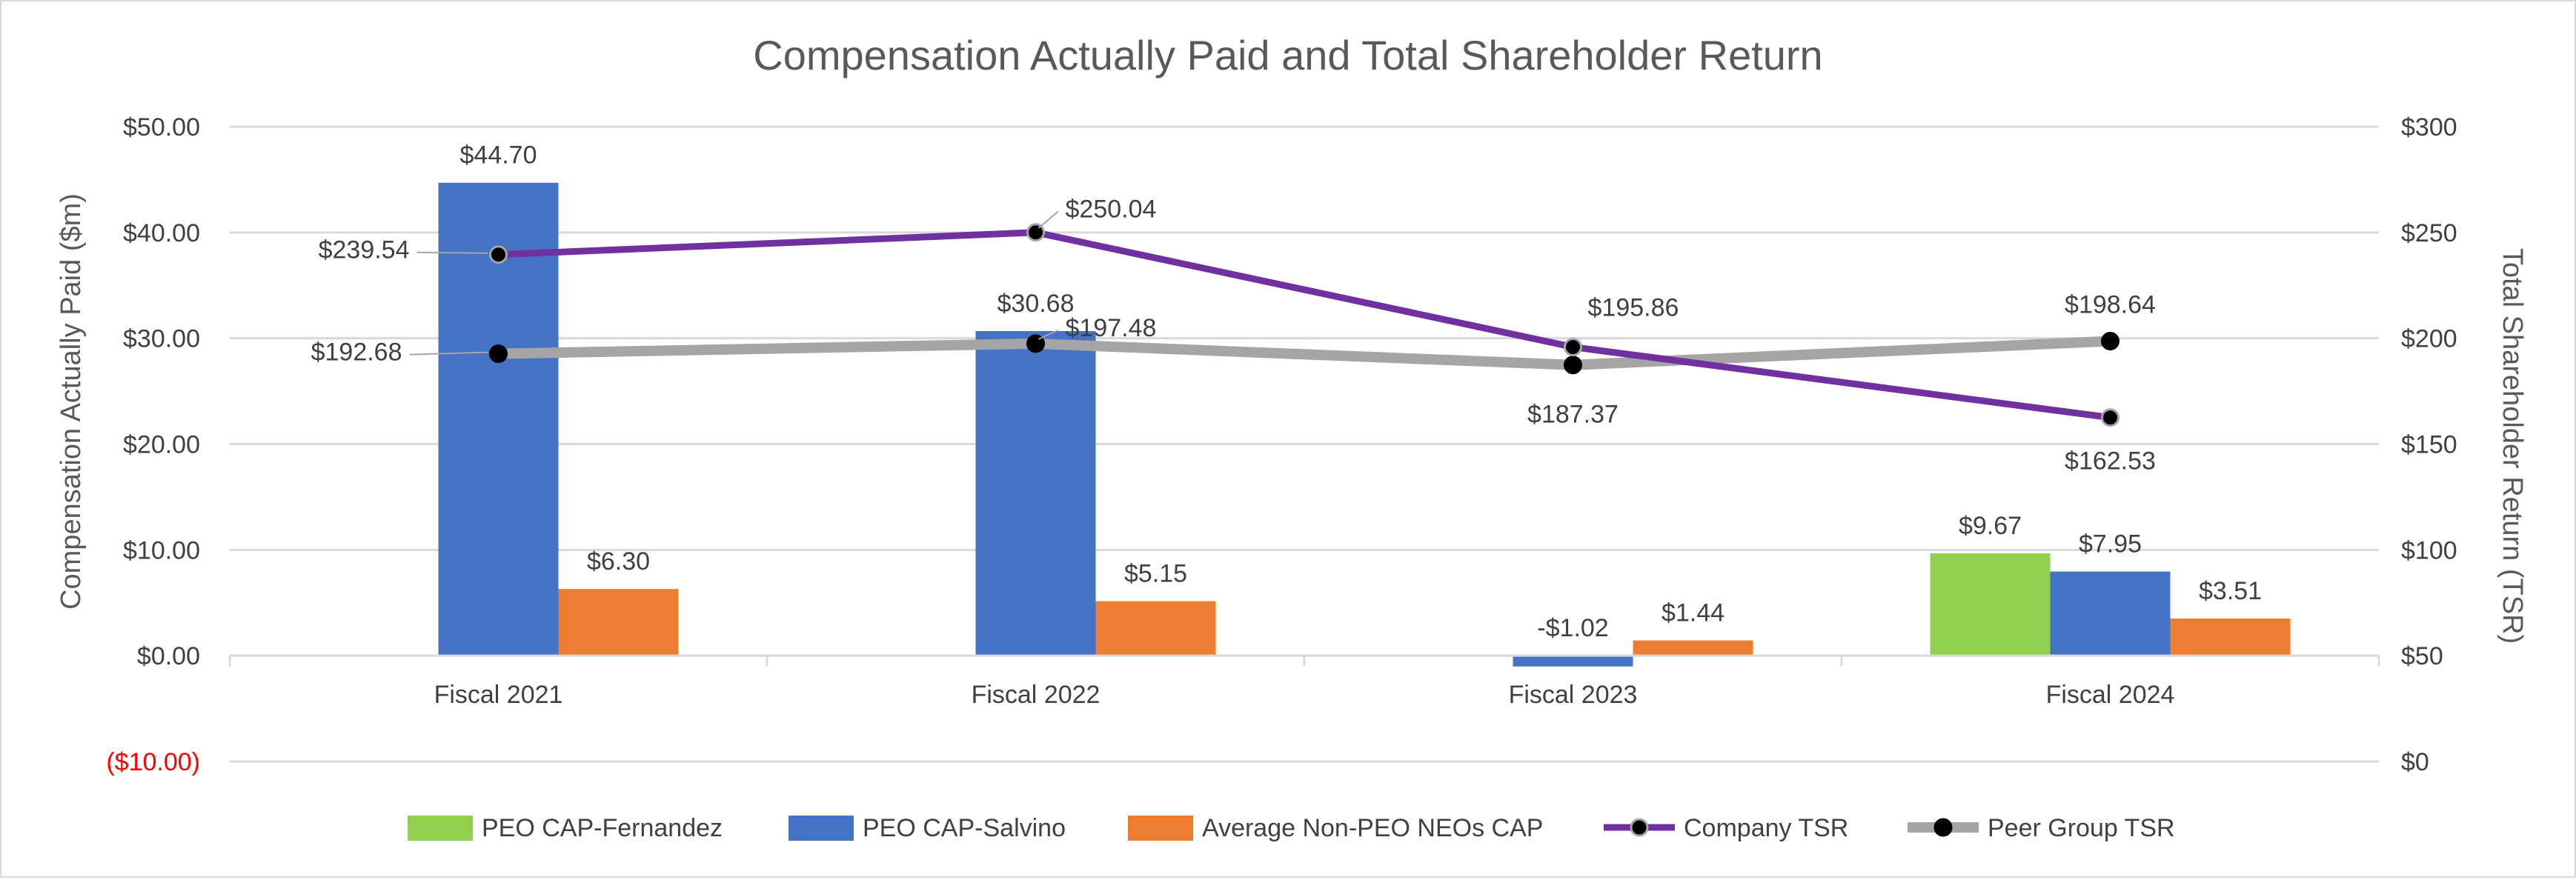  What do you see at coordinates (2110, 695) in the screenshot?
I see `x-tick-label: Fiscal 2024` at bounding box center [2110, 695].